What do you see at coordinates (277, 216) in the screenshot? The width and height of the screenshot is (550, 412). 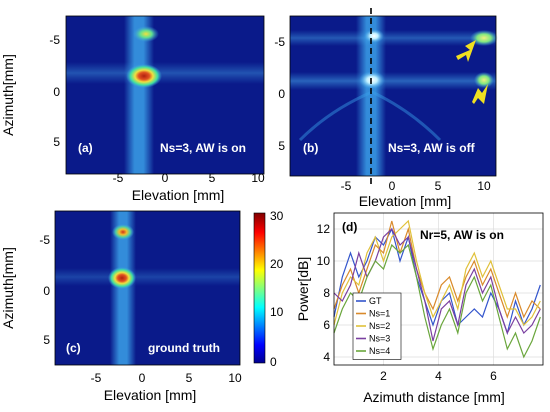 I see `colorbar-tick-30: 30` at bounding box center [277, 216].